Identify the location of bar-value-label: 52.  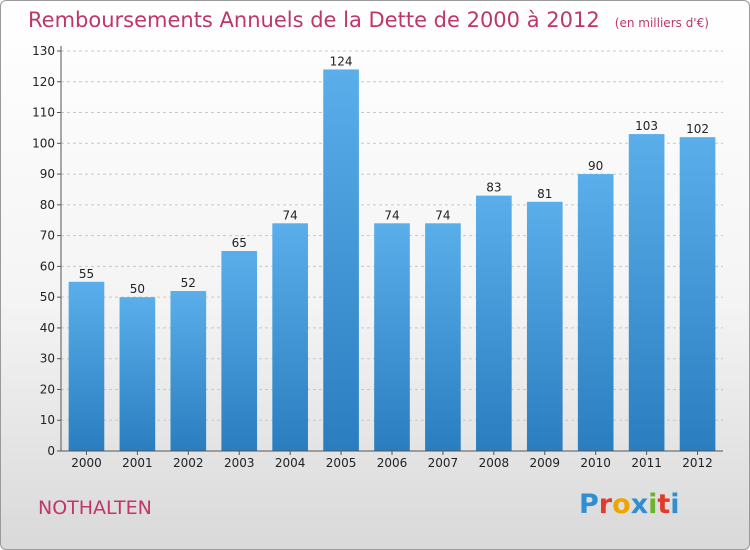
(188, 283).